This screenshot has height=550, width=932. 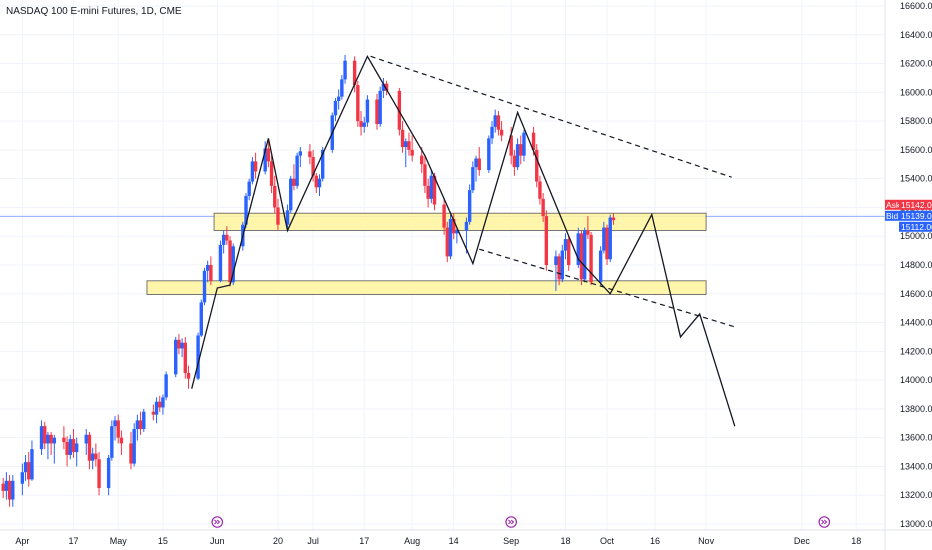 I want to click on chart-title: NASDAQ 100 E-mini Futures, 1D, CME, so click(x=94, y=11).